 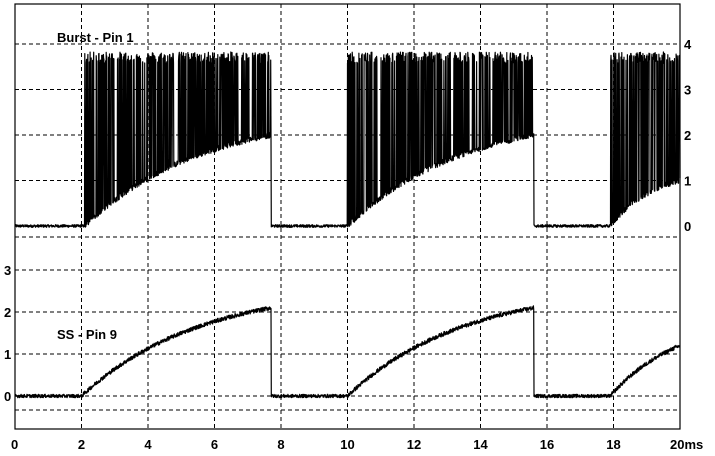 What do you see at coordinates (280, 444) in the screenshot?
I see `x-tick-label: 8` at bounding box center [280, 444].